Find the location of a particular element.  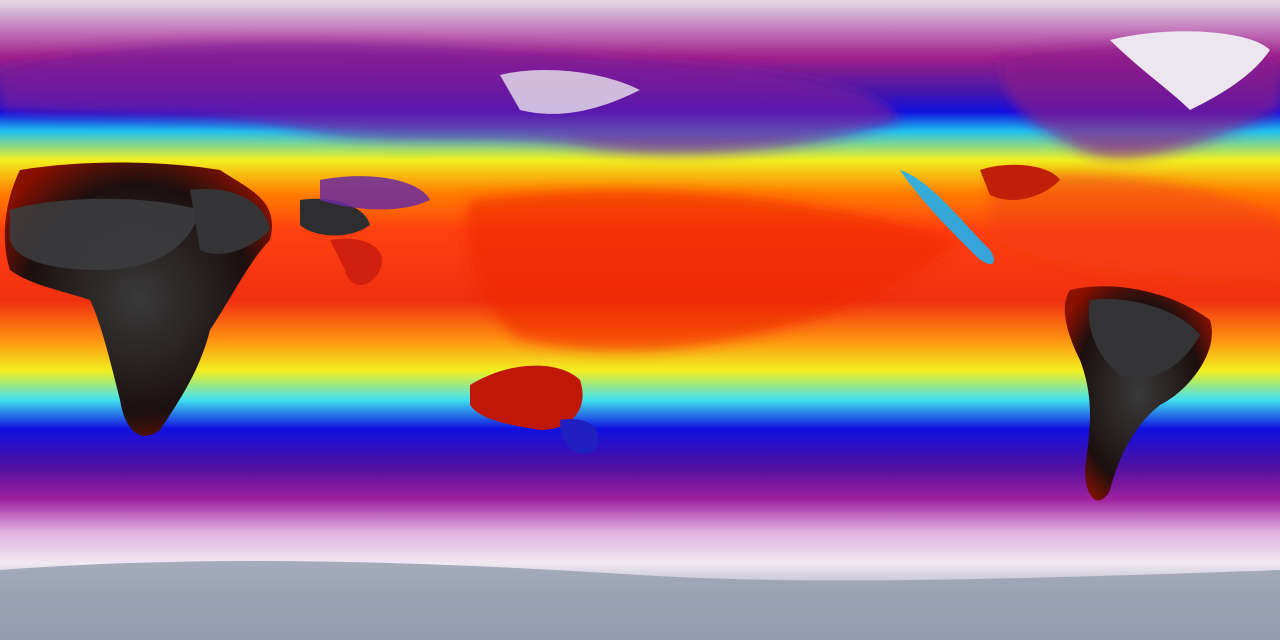

pacific-warm-tongue is located at coordinates (713, 270).